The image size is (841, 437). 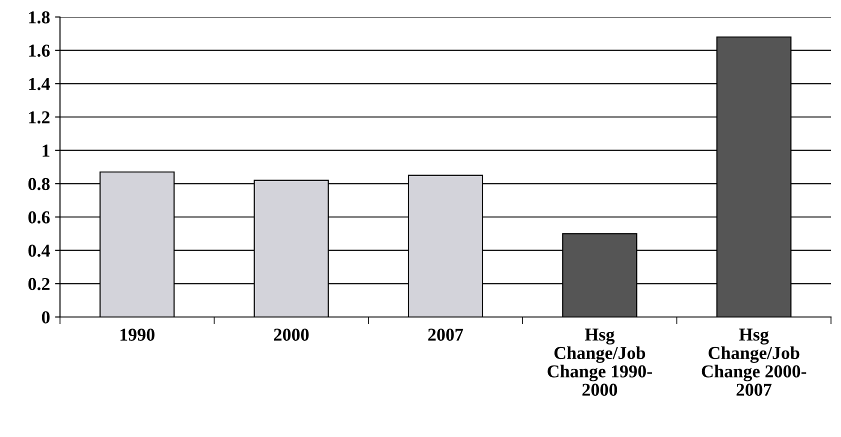 I want to click on y-tick-label: 1, so click(x=46, y=150).